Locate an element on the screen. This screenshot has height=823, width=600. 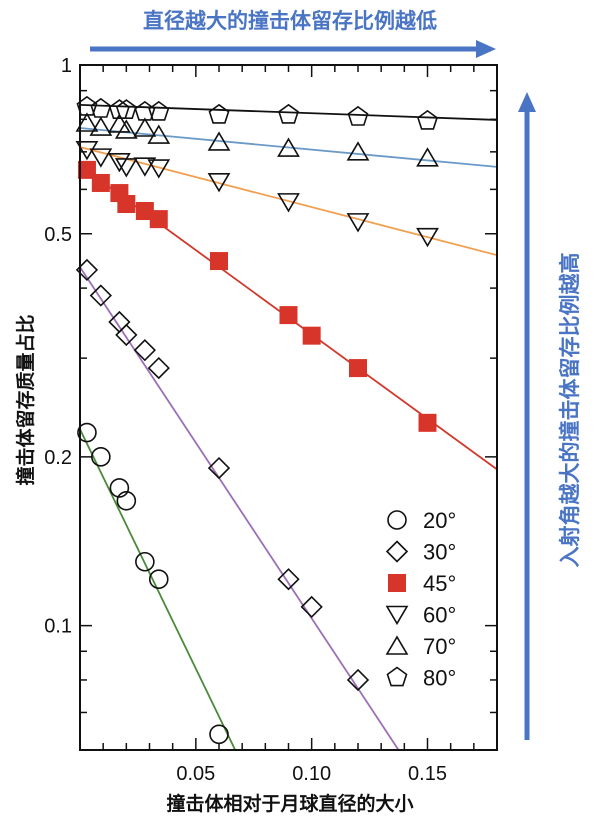
legend: 20° 30° 45° 60° 70° 80° is located at coordinates (420, 599).